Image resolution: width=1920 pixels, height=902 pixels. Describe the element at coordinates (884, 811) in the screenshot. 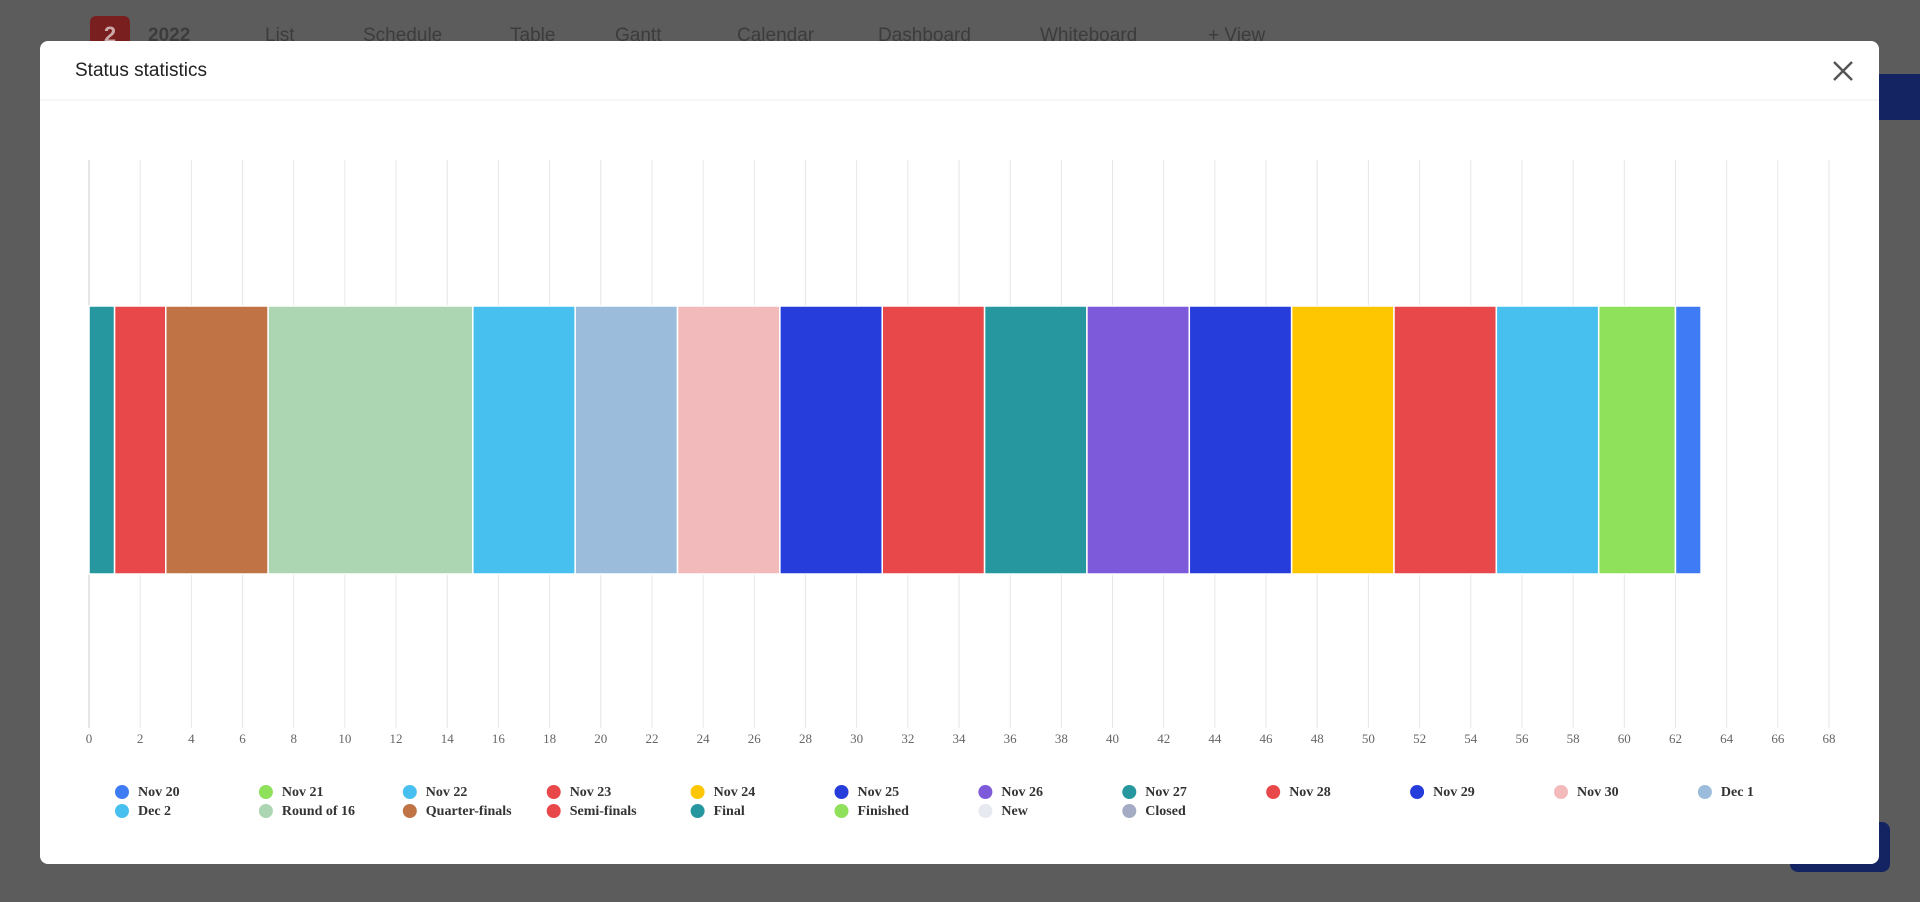

I see `legend-label: Finished` at that location.